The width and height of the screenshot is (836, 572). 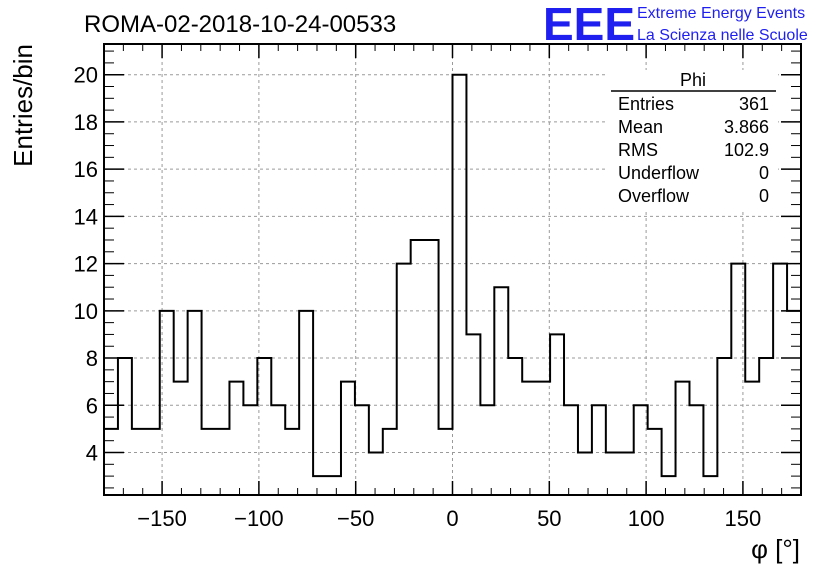 I want to click on stats-overflow-label: Overflow, so click(x=654, y=196).